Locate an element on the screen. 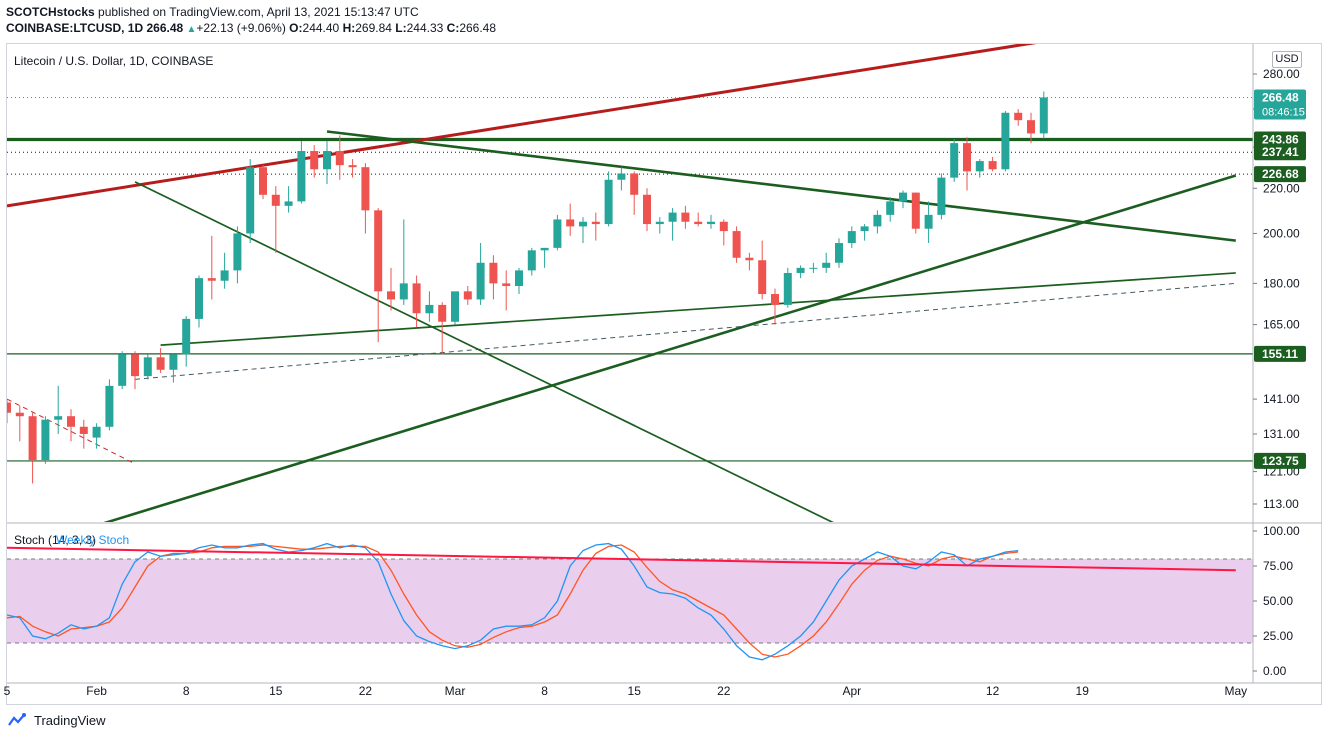 The image size is (1328, 741). chart-legend: Litecoin / U.S. Dollar, 1D, COINBASE is located at coordinates (114, 61).